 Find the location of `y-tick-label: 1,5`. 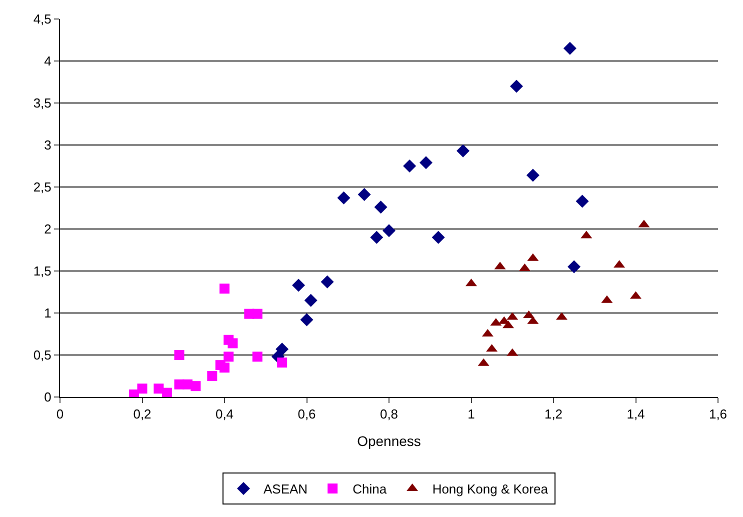

y-tick-label: 1,5 is located at coordinates (42, 271).